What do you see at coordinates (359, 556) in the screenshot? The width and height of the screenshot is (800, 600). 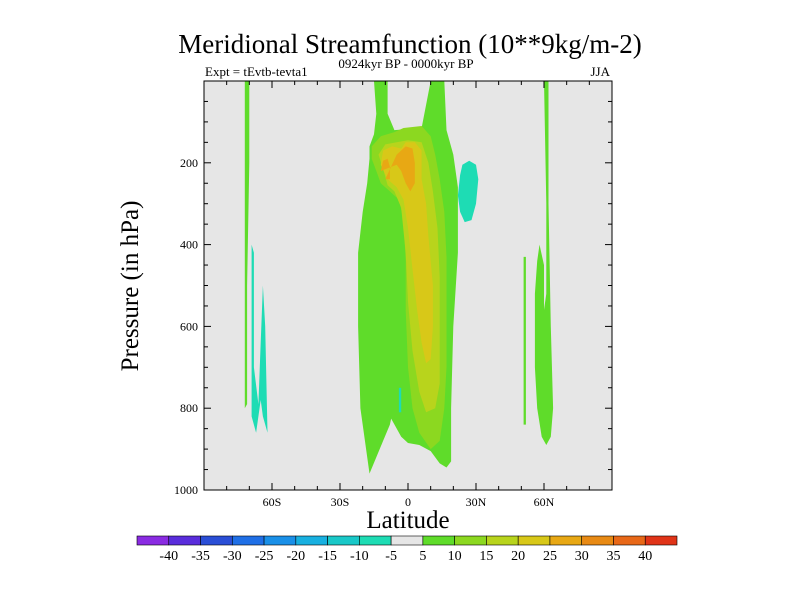 I see `colorbar-label: -10` at bounding box center [359, 556].